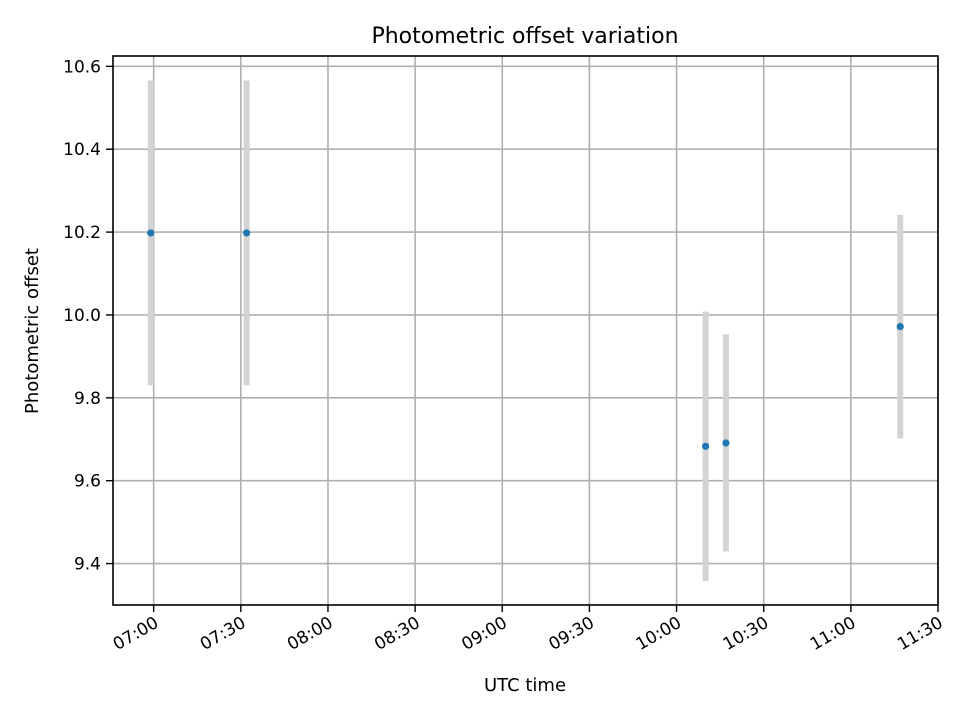  What do you see at coordinates (82, 67) in the screenshot?
I see `y-tick-label: 10.6` at bounding box center [82, 67].